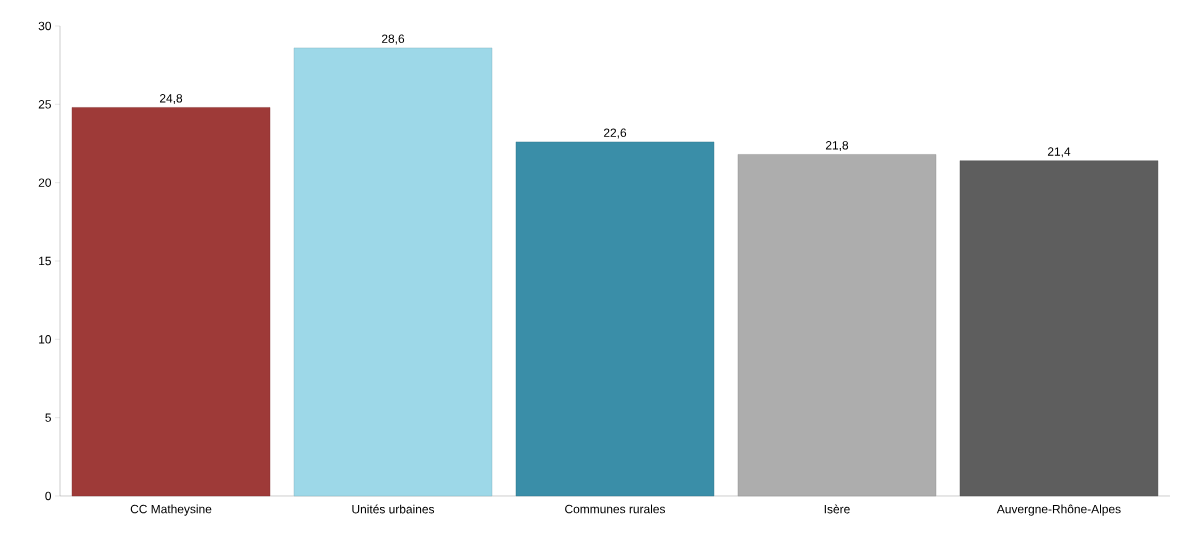 The height and width of the screenshot is (536, 1186). I want to click on y-tick-label: 20, so click(45, 182).